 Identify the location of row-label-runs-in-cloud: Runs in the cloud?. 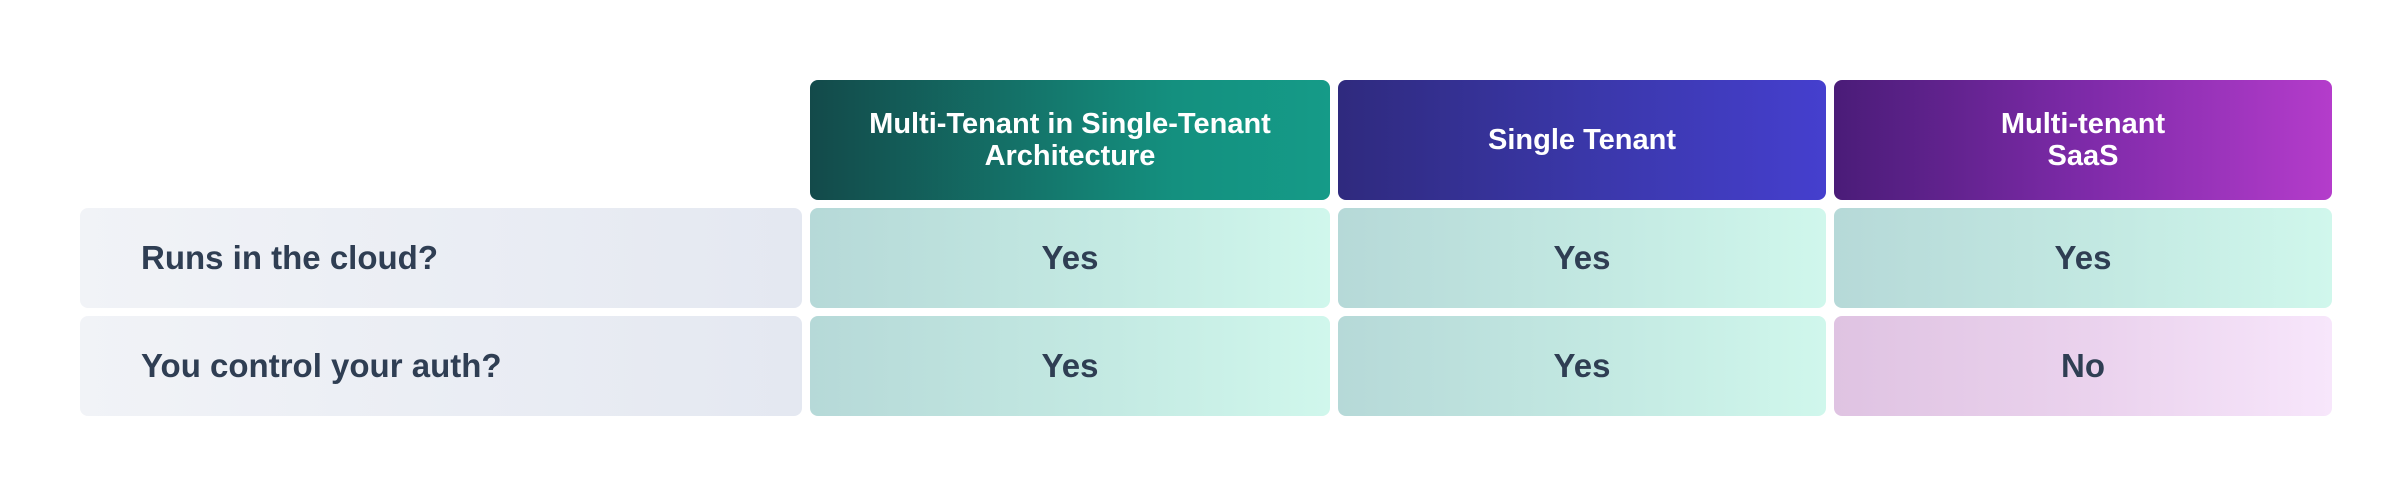
(441, 258).